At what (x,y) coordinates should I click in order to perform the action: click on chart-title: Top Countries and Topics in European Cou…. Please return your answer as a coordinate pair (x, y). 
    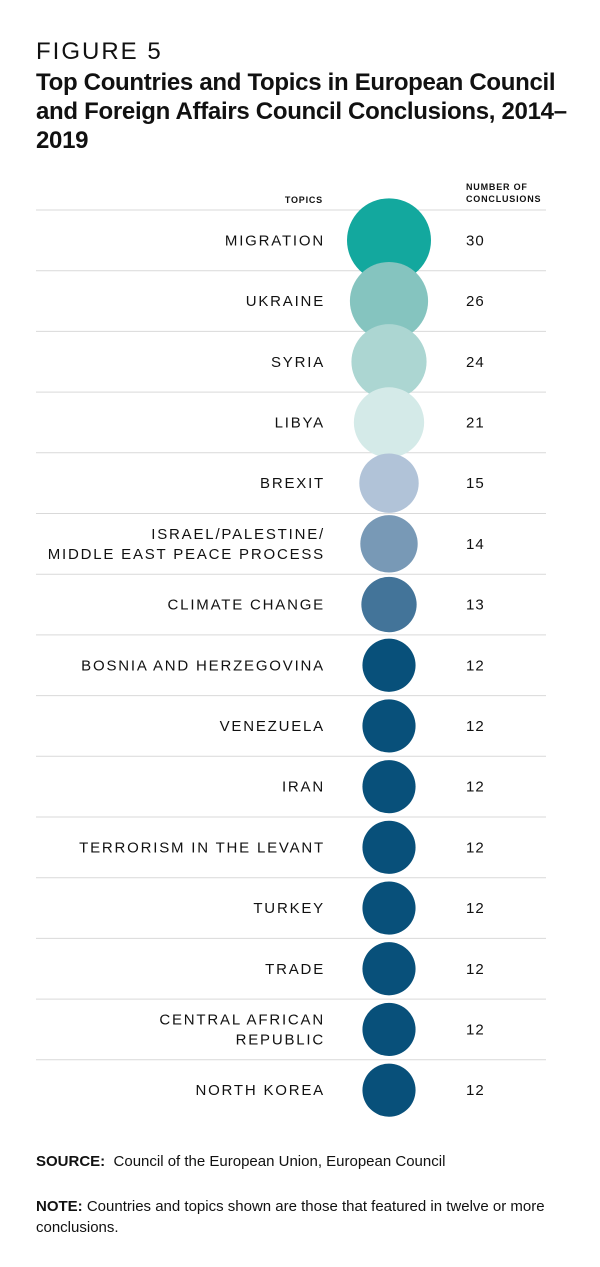
    Looking at the image, I should click on (301, 111).